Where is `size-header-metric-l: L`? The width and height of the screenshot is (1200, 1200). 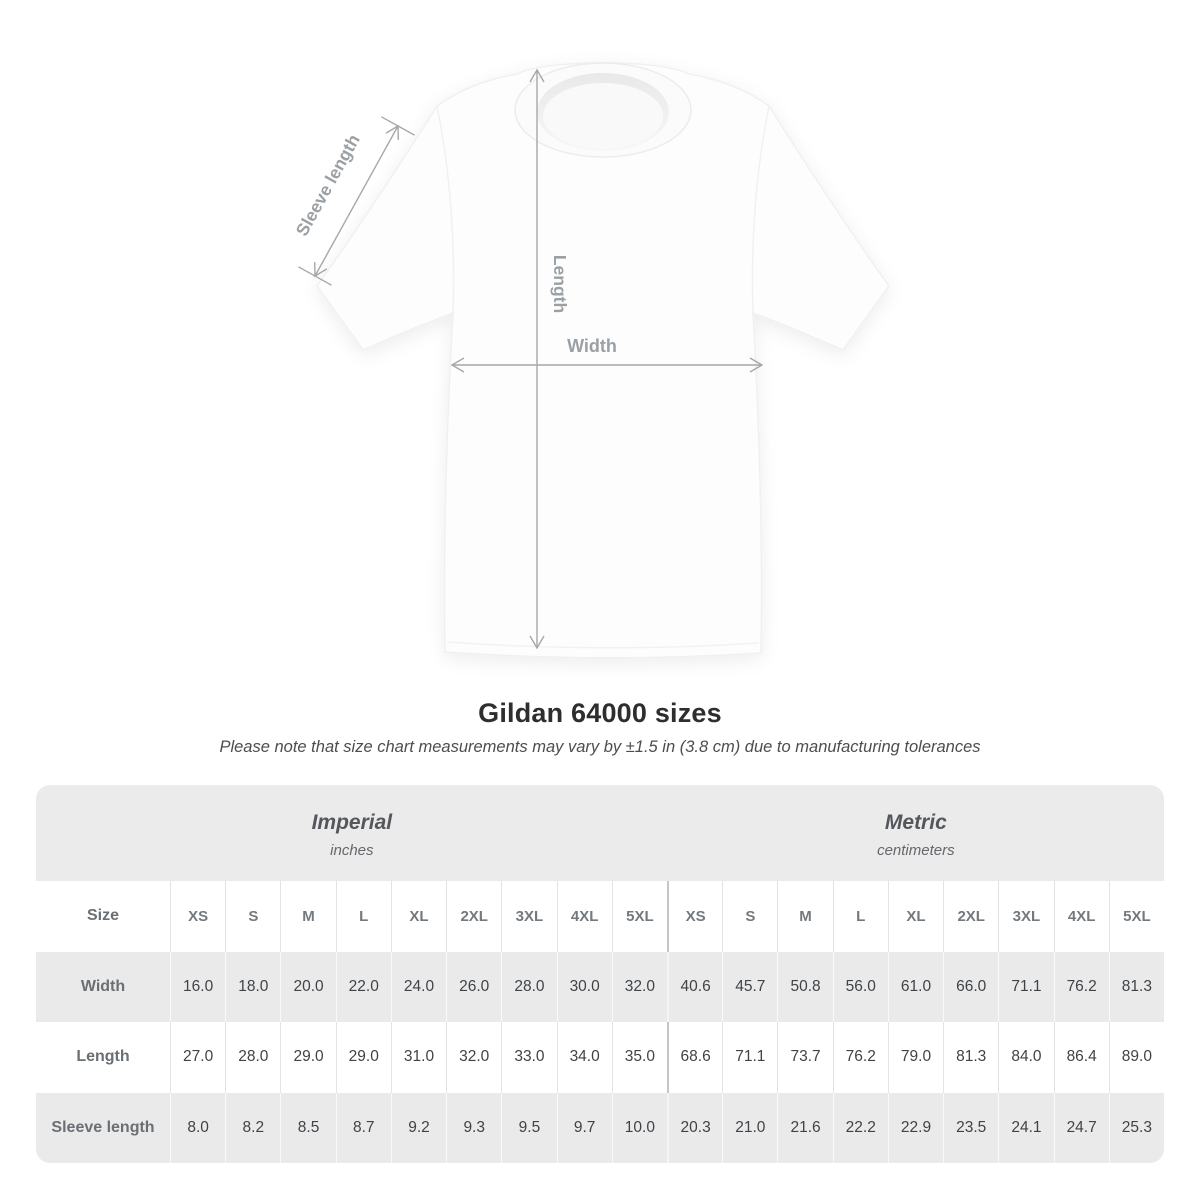 size-header-metric-l: L is located at coordinates (860, 916).